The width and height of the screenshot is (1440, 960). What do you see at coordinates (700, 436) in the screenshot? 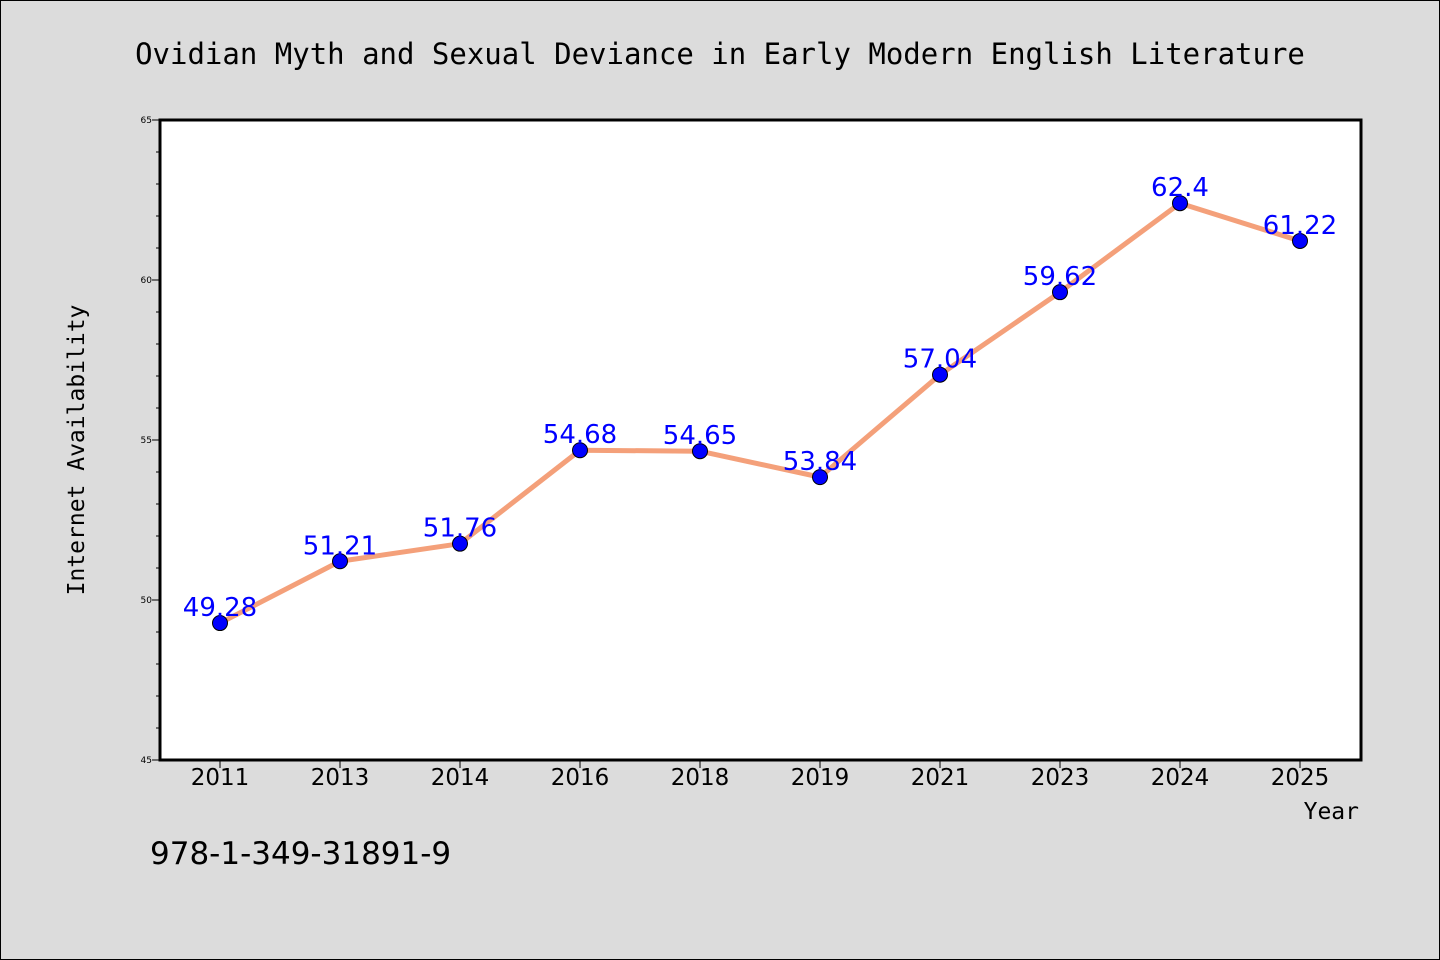
I see `data-label: 54.65` at bounding box center [700, 436].